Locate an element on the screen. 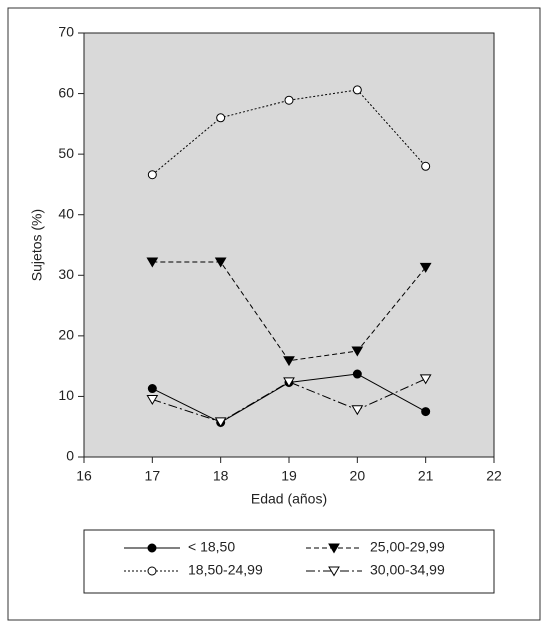 Image resolution: width=549 pixels, height=629 pixels. x-tick-label: 19 is located at coordinates (289, 476).